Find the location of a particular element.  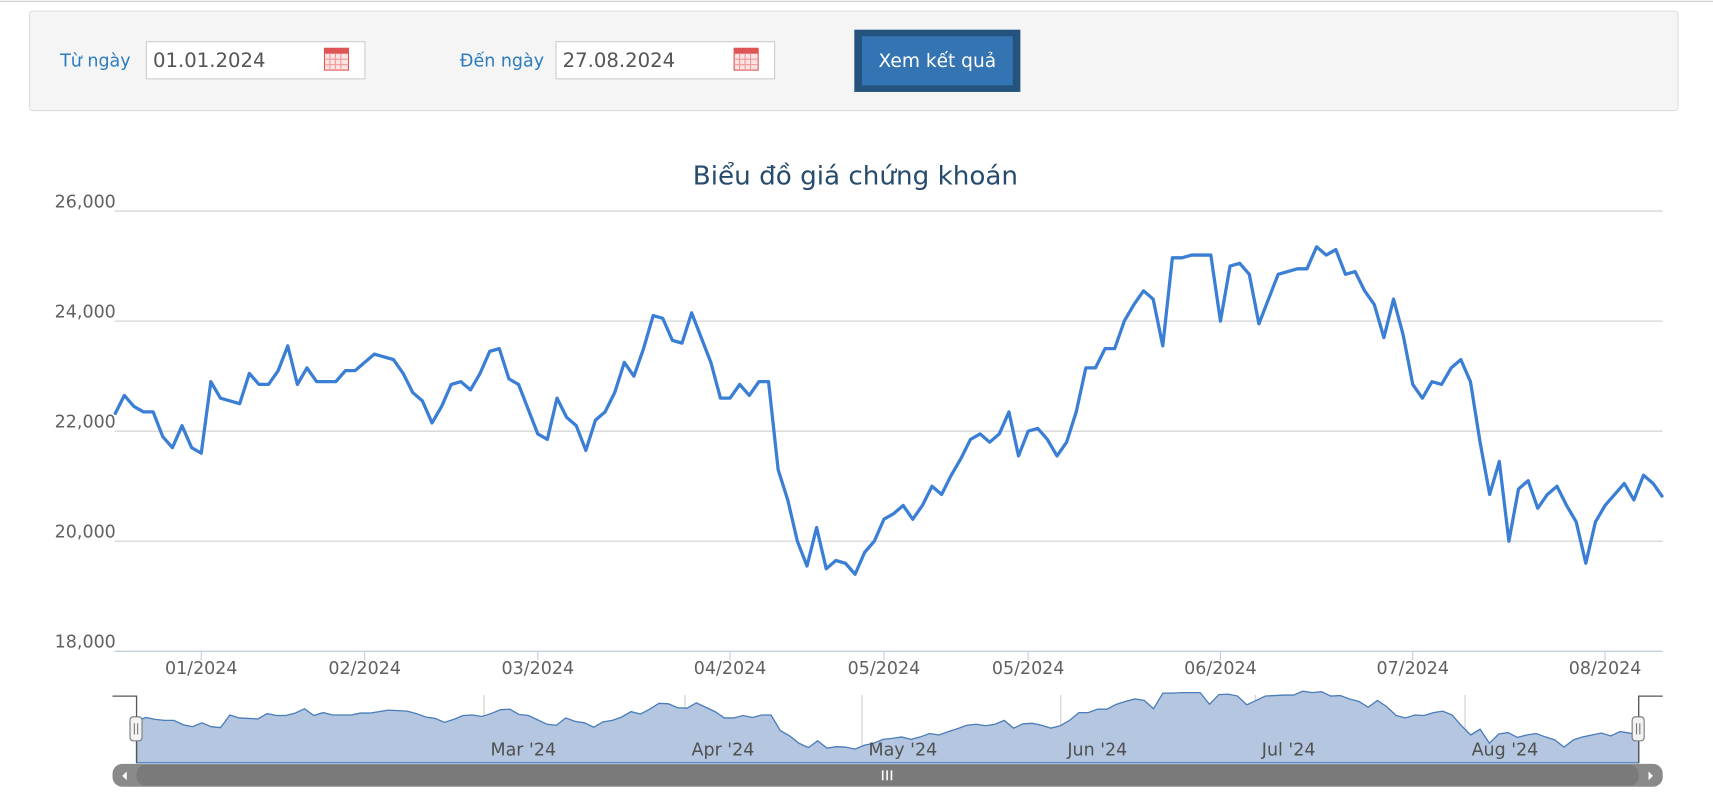

x-tick-label: 01/2024 is located at coordinates (201, 669).